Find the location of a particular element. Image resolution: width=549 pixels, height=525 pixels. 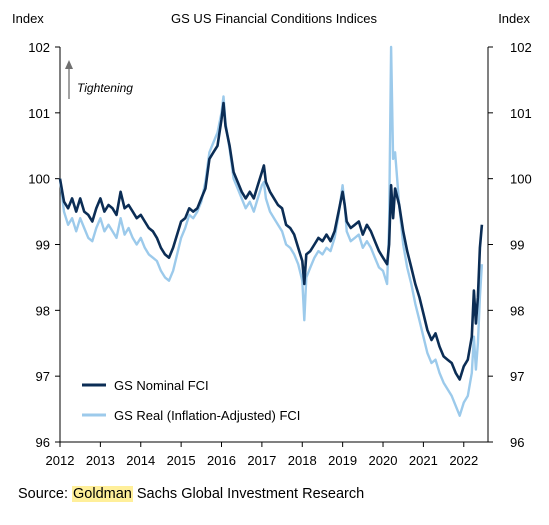

x-tick-label-3: 2015 is located at coordinates (181, 460).